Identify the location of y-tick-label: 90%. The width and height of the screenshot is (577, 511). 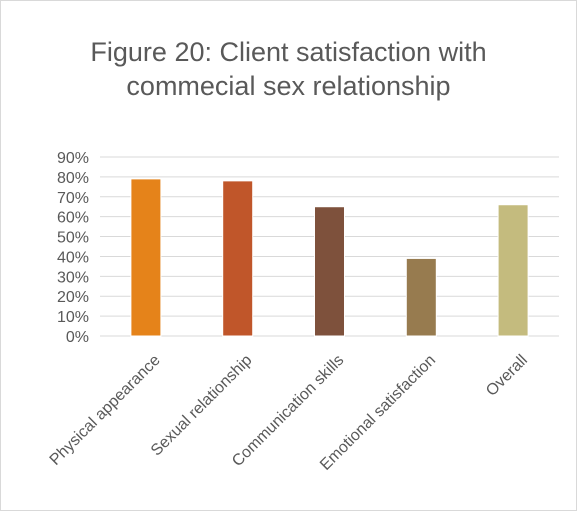
(73, 158).